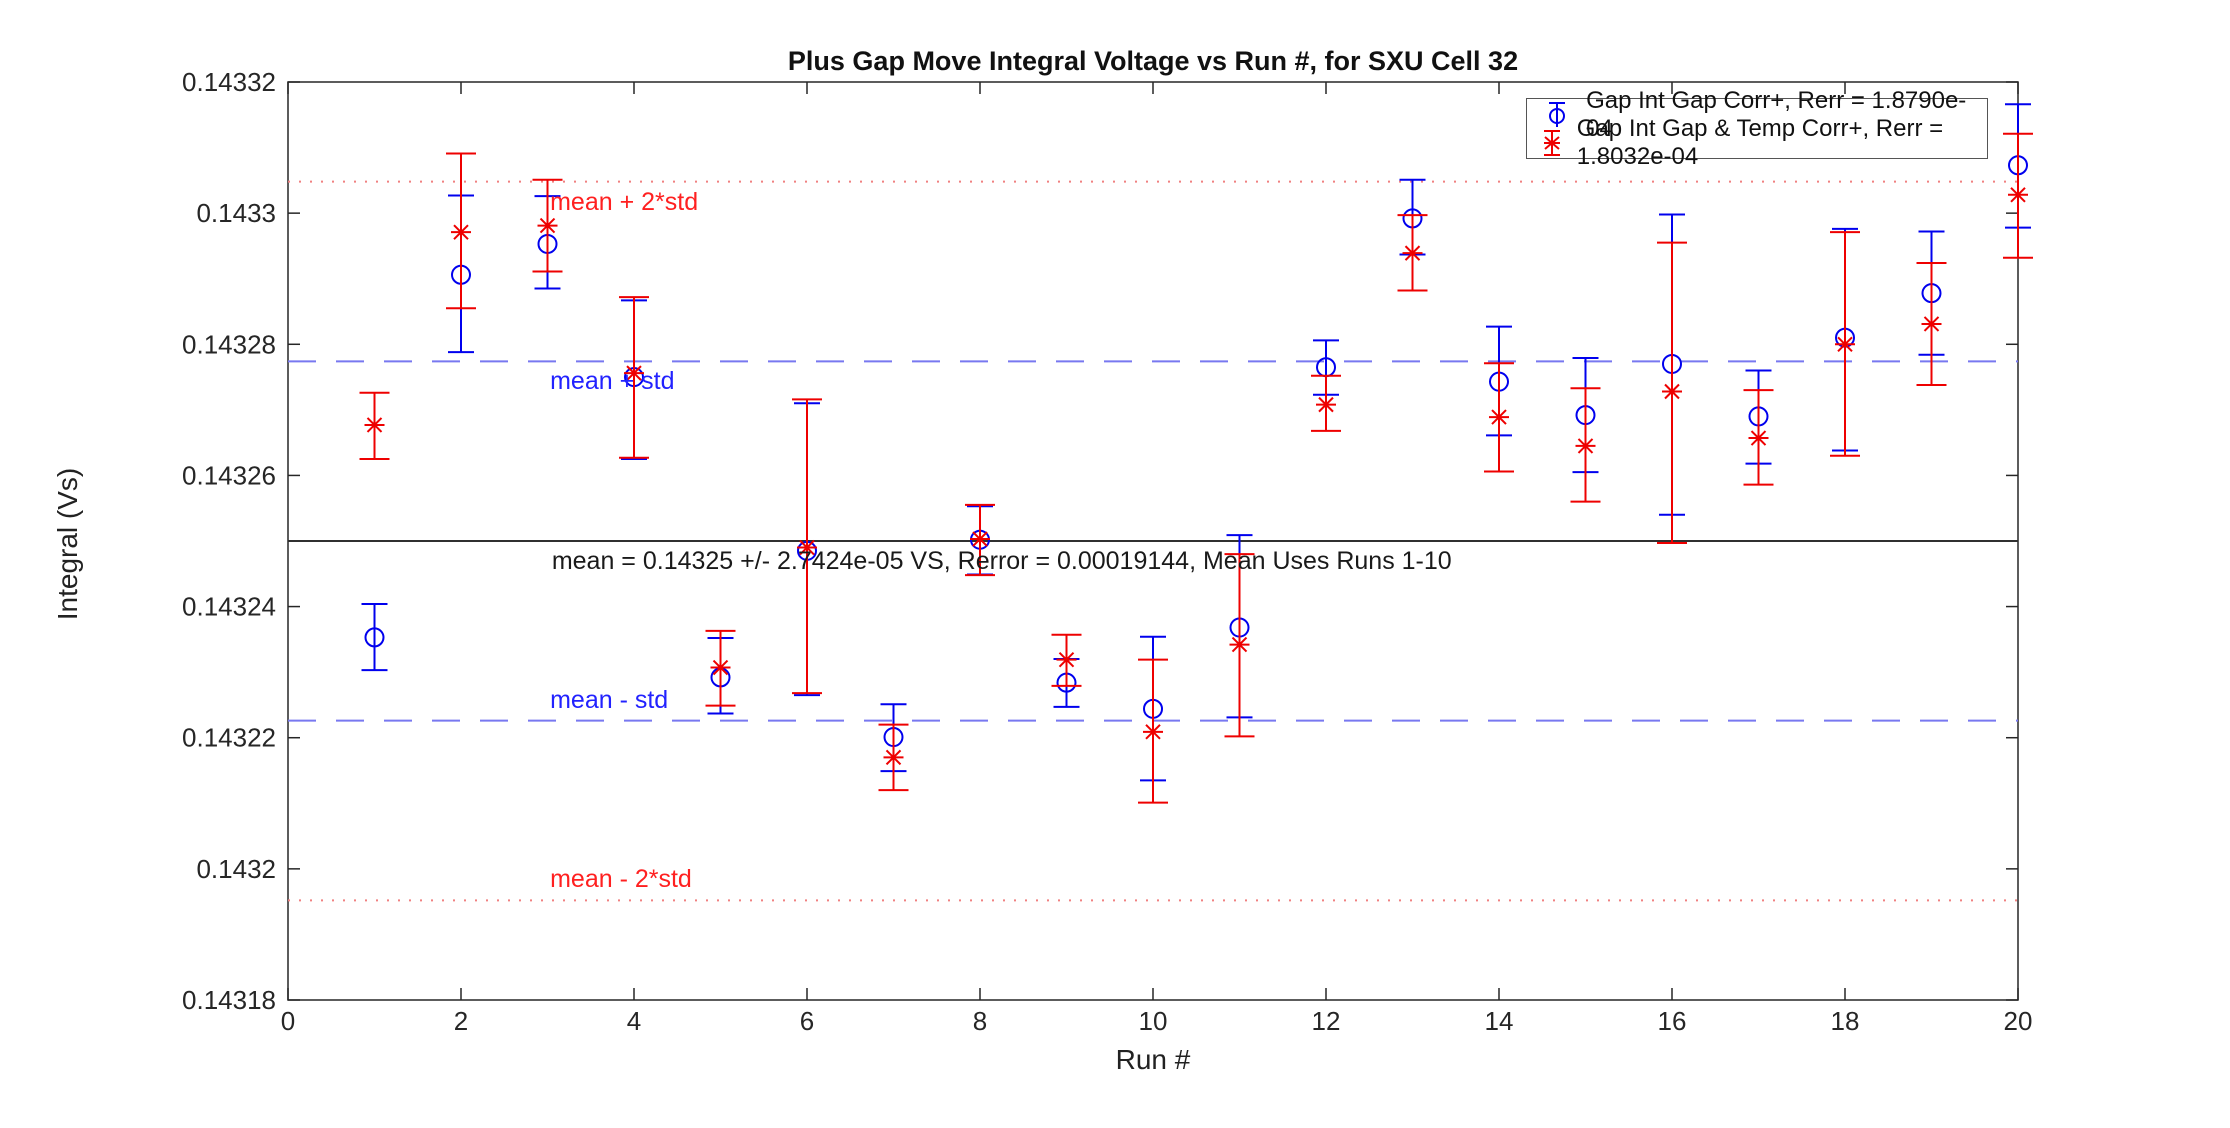  I want to click on y-axis-label: Integral (Vs), so click(67, 544).